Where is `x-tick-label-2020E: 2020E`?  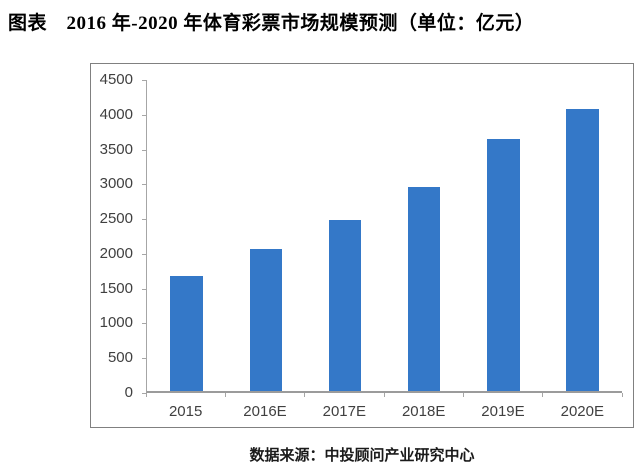
x-tick-label-2020E: 2020E is located at coordinates (582, 411).